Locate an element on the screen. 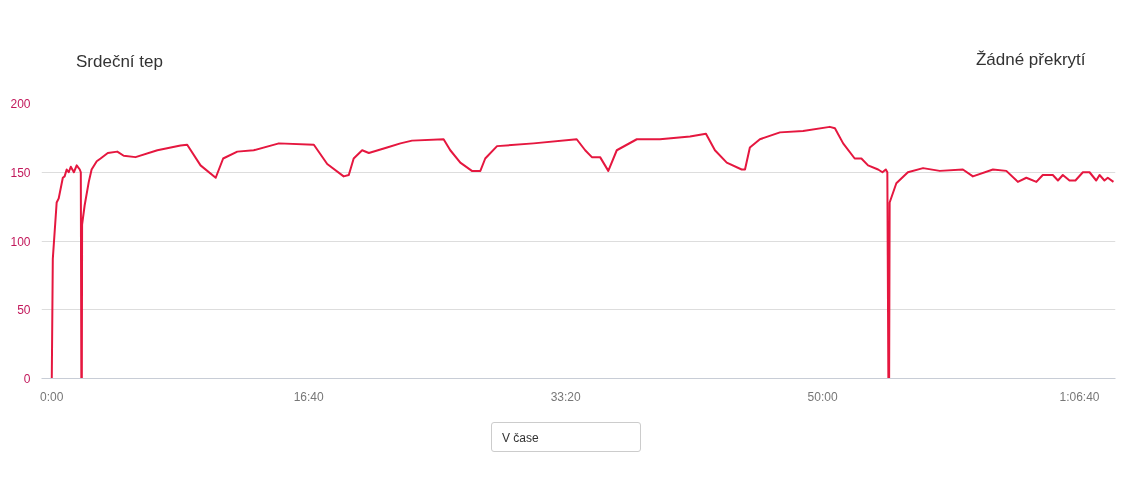  x-tick-label: 33:20 is located at coordinates (565, 396).